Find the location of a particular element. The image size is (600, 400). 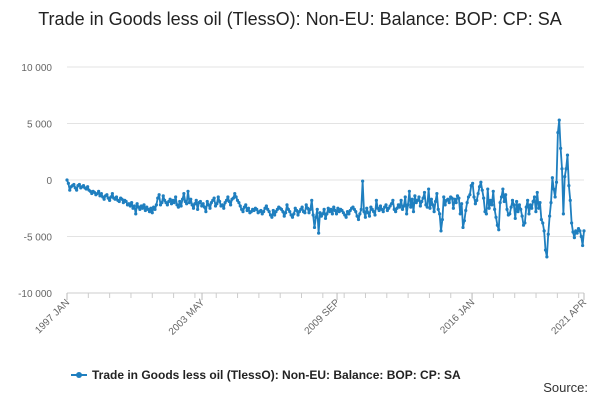

x-axis: 1997 JAN 2003 MAY 2009 SEP 2016 JAN 2021 APR is located at coordinates (311, 315).